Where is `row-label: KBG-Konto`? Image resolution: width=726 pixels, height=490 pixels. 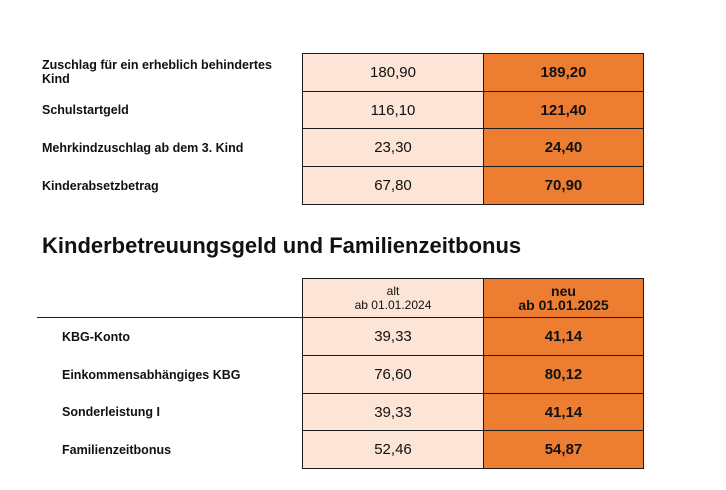
row-label: KBG-Konto is located at coordinates (96, 337).